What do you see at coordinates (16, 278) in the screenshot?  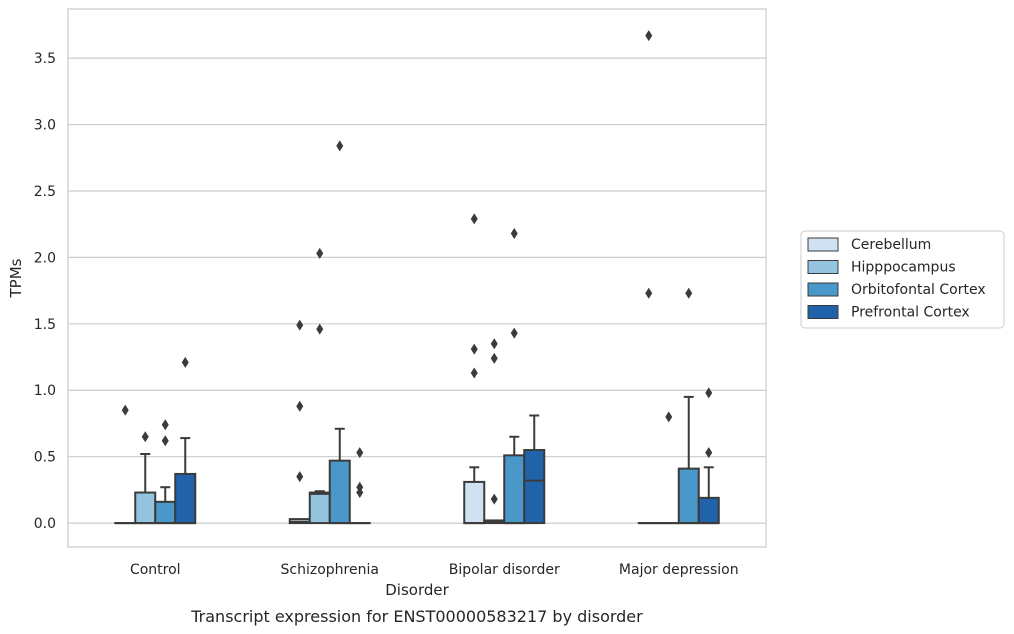 I see `y-axis-label: TPMs` at bounding box center [16, 278].